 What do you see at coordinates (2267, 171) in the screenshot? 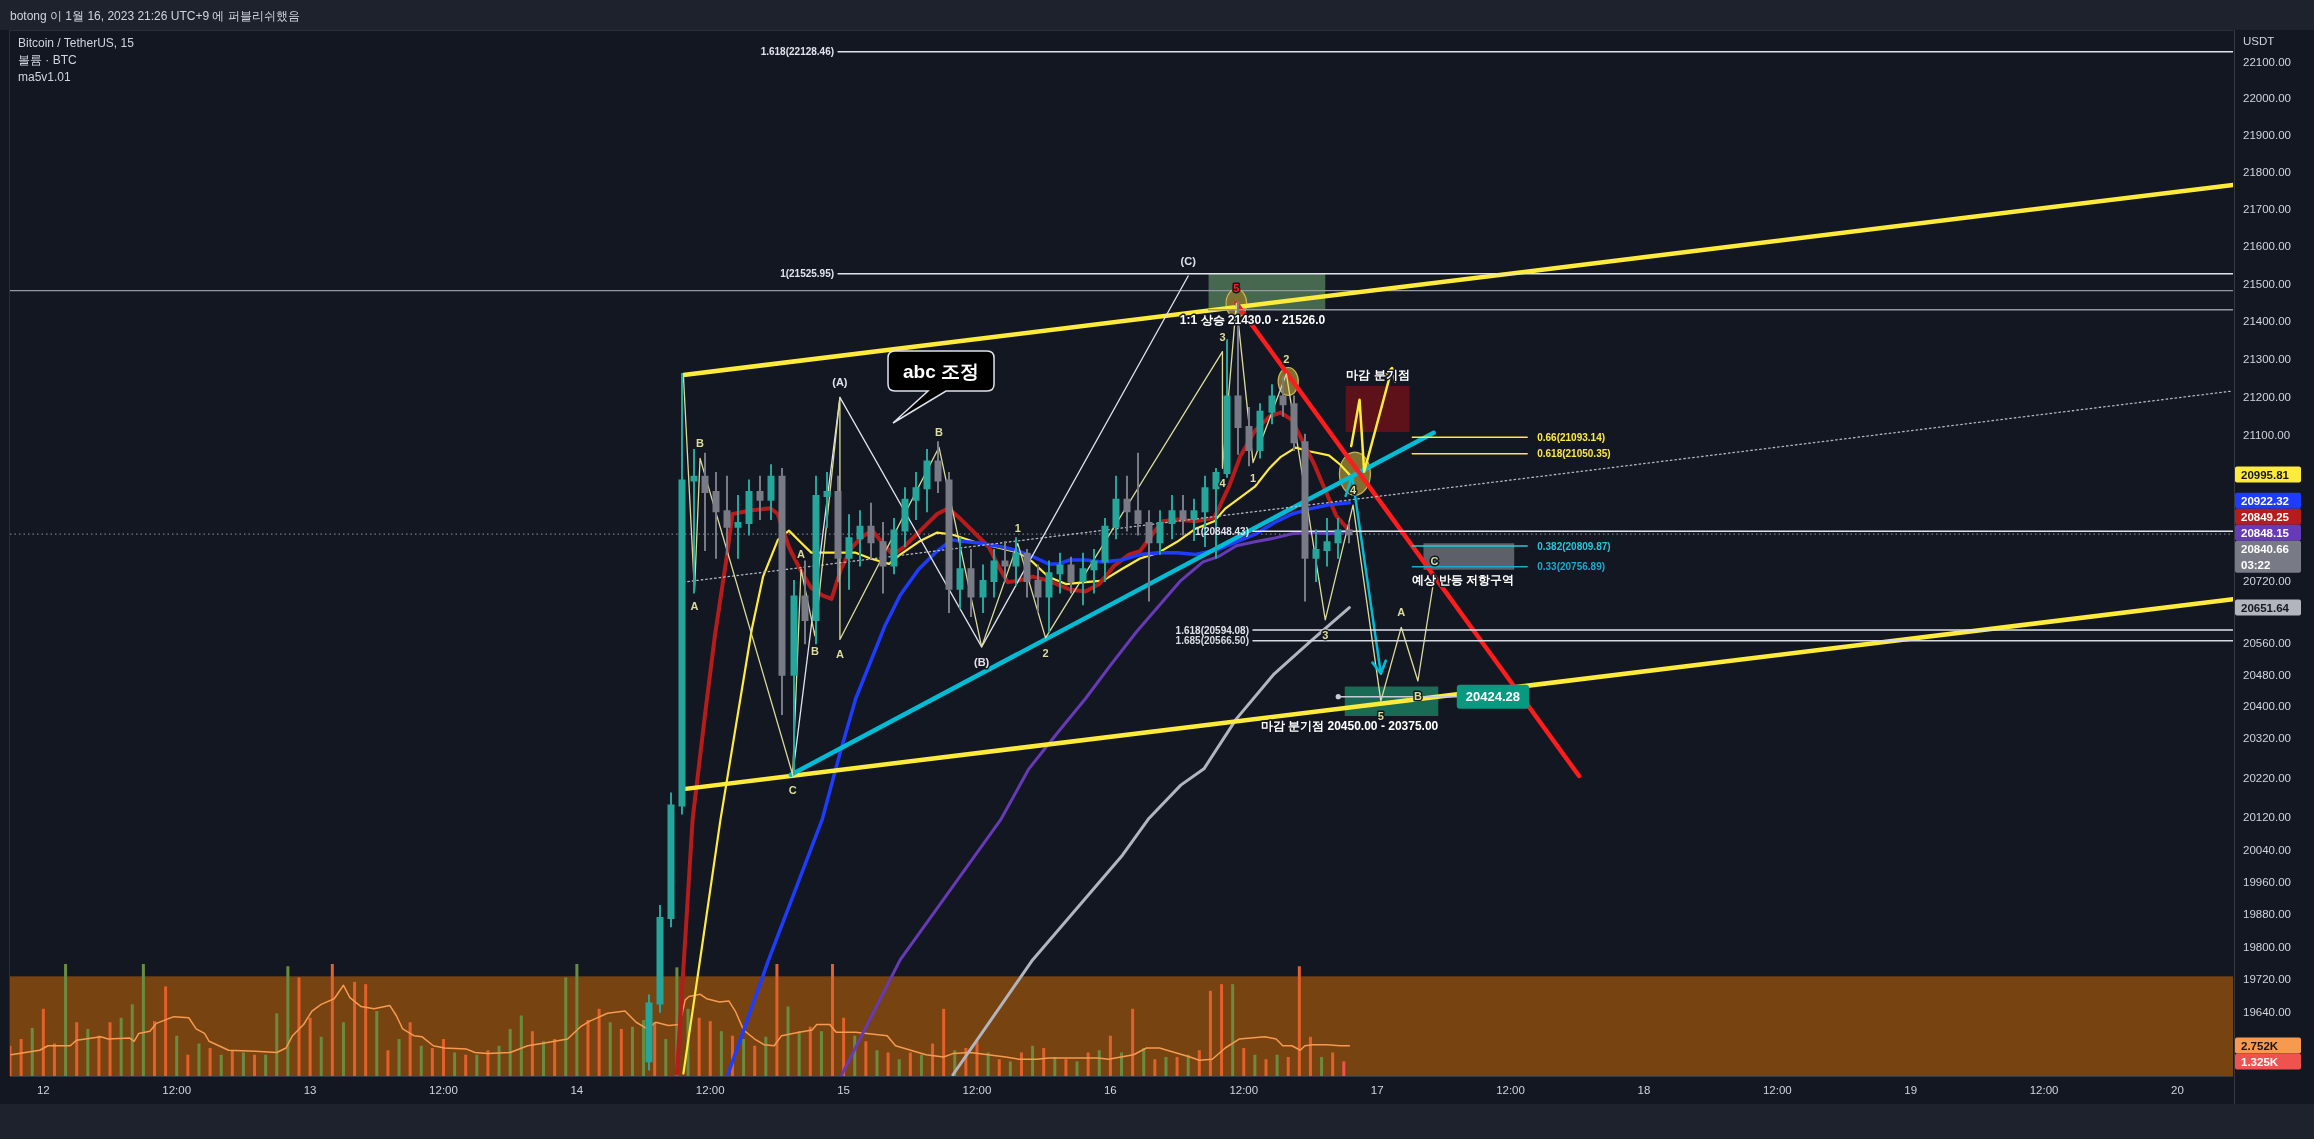
I see `y-tick-label: 21800.00` at bounding box center [2267, 171].